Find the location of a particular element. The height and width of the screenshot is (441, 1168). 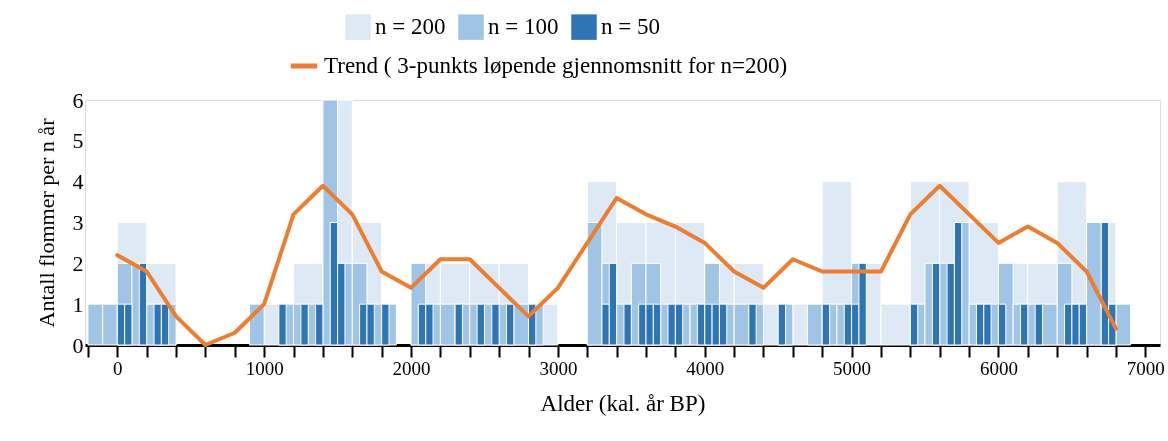

legend-label: n = 200 is located at coordinates (410, 27).